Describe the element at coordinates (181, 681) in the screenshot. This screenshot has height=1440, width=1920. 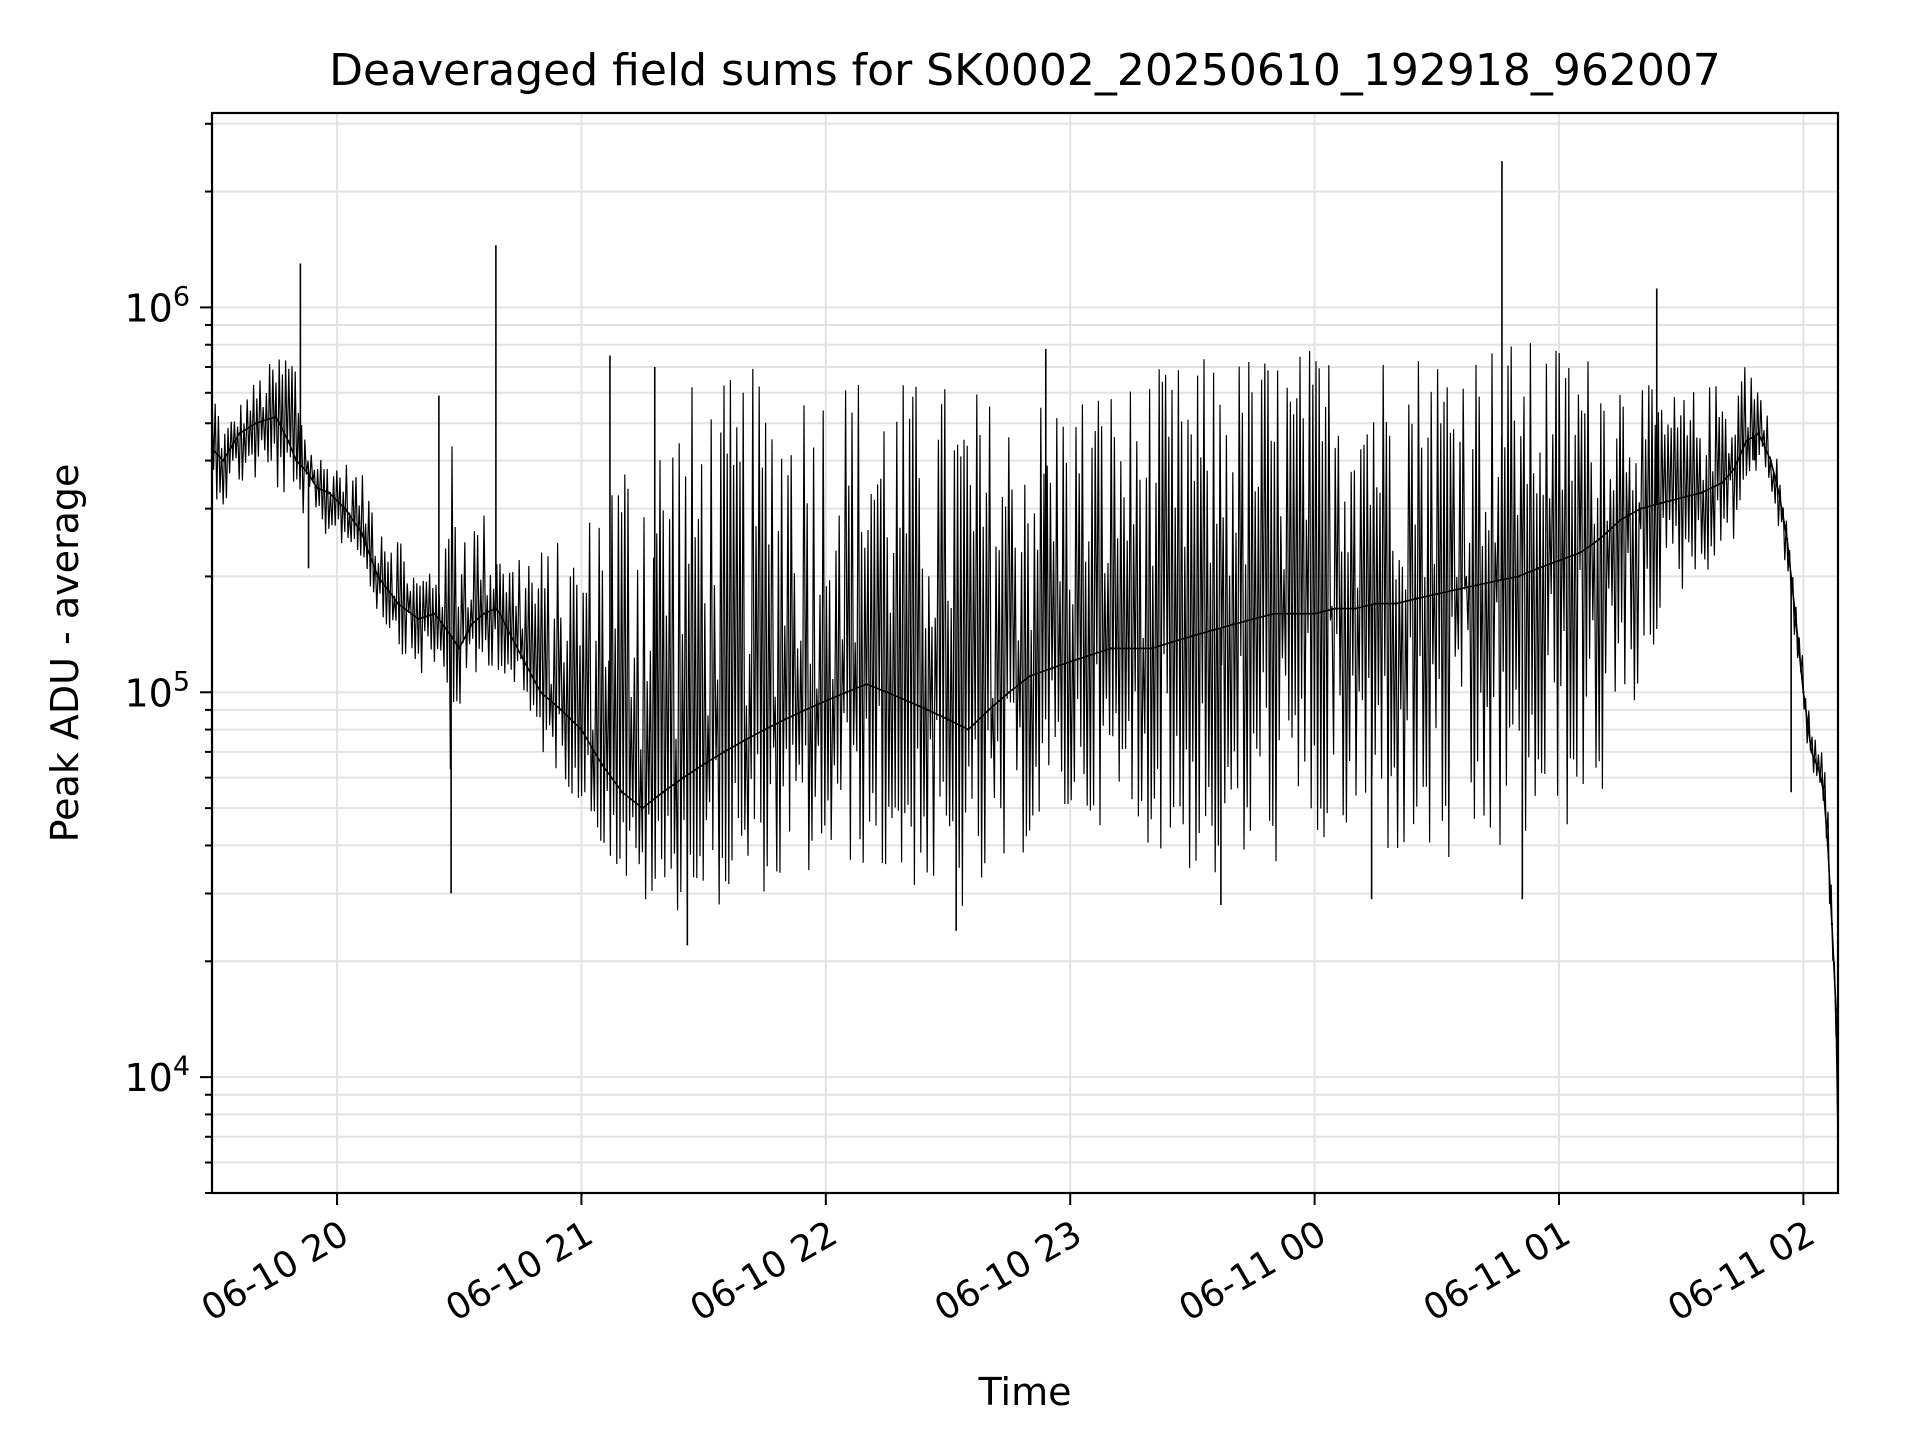
I see `y-tick-exponent: 5` at that location.